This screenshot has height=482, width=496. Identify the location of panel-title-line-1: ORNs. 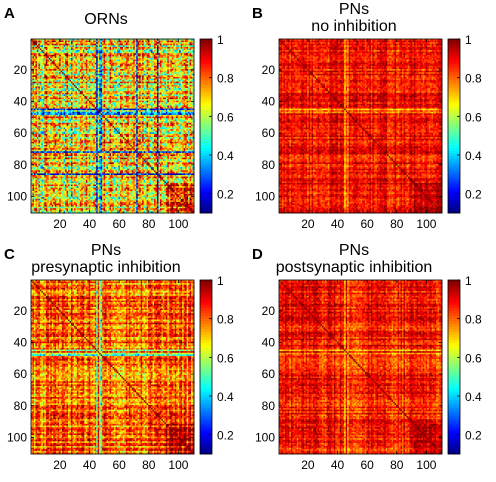
(106, 19).